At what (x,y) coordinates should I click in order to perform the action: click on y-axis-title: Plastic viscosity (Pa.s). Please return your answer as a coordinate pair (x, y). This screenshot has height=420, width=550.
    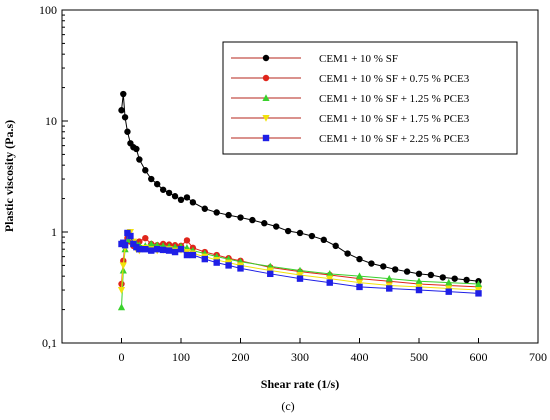
    Looking at the image, I should click on (9, 176).